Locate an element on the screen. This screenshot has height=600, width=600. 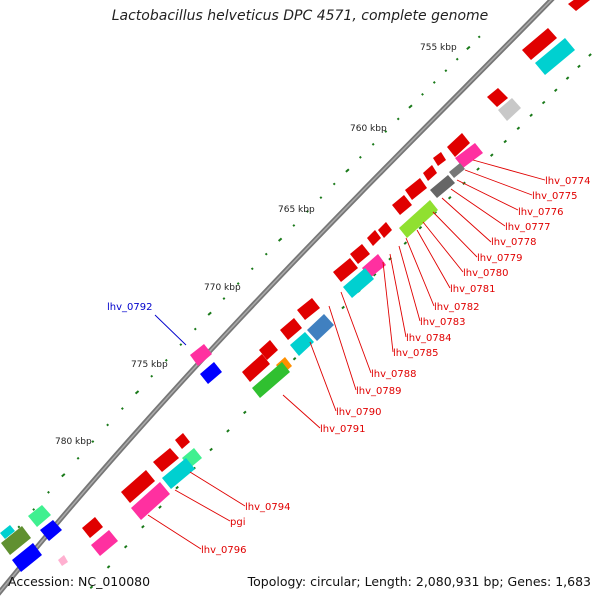
kbp-label-780: 780 kbp is located at coordinates (73, 442).